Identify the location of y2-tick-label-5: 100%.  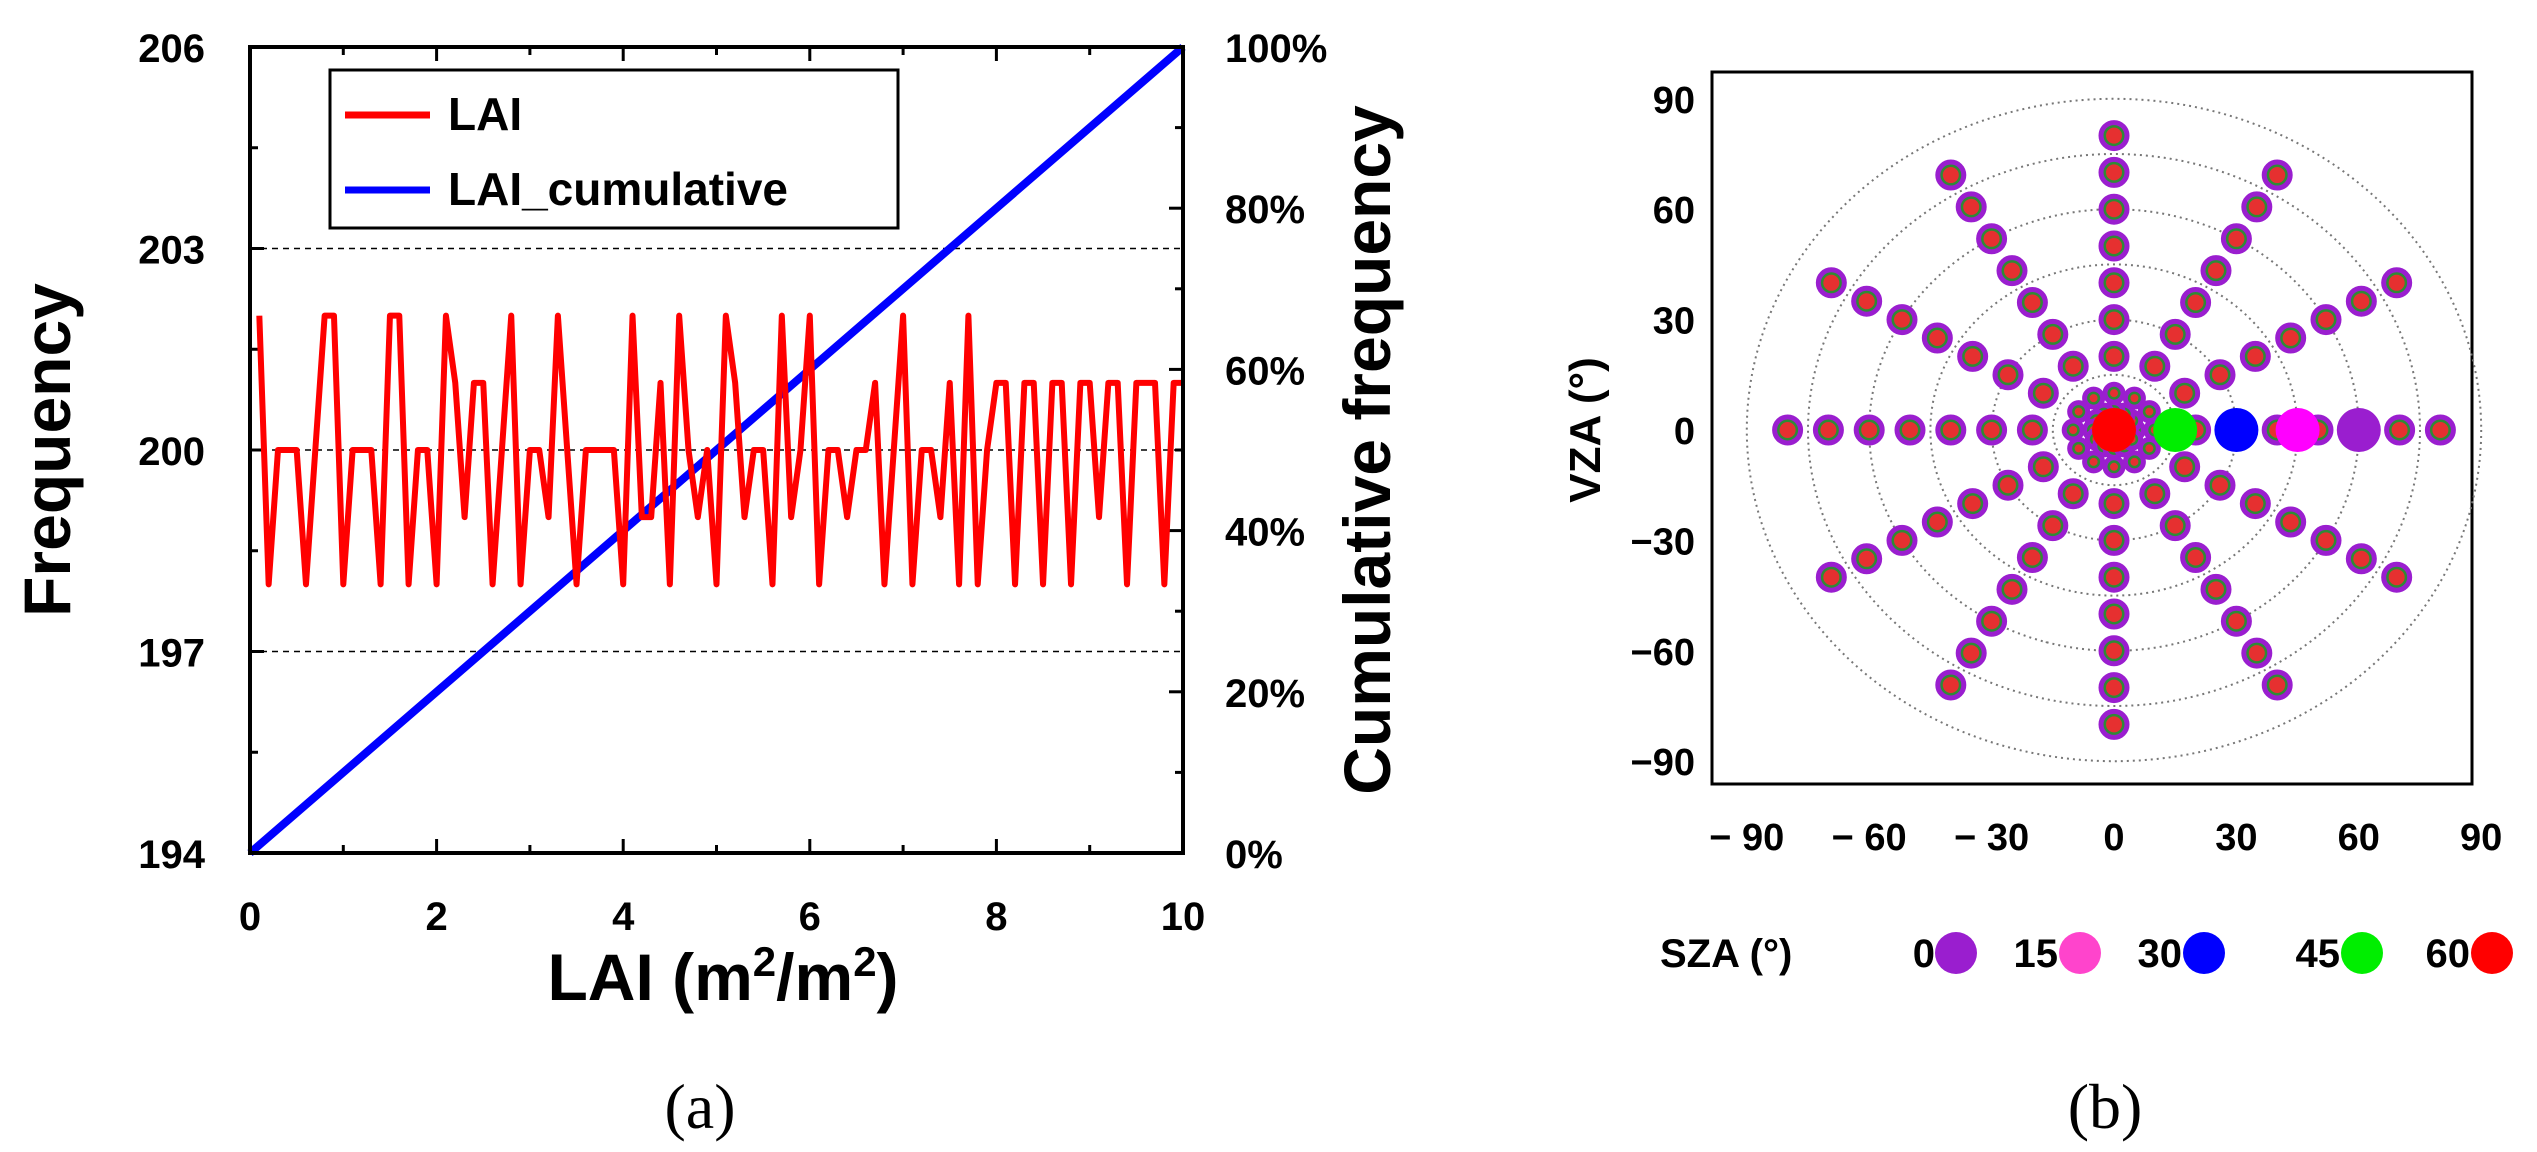
(1276, 49).